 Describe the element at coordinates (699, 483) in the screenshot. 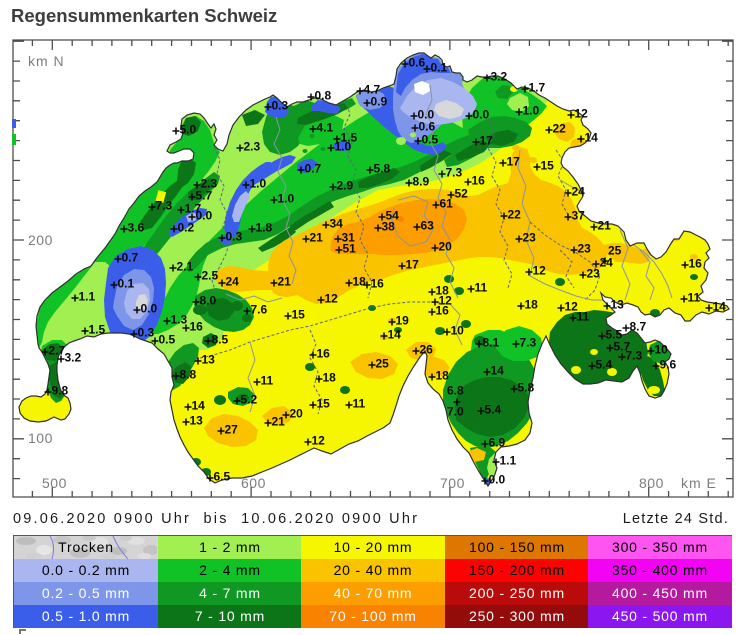

I see `svg-text: km E` at that location.